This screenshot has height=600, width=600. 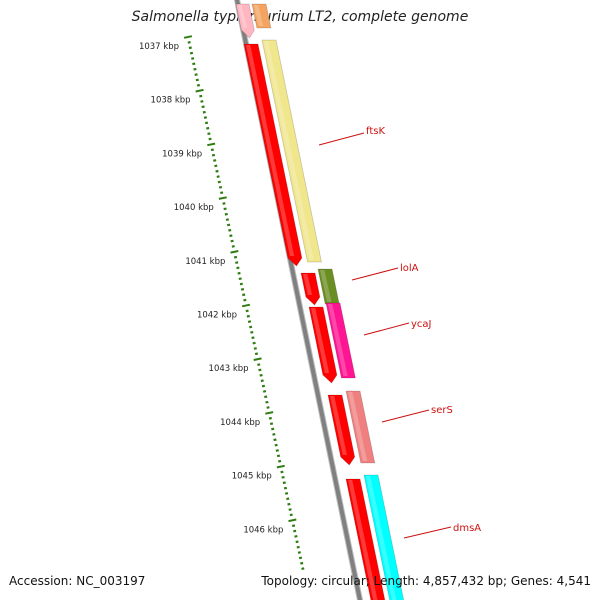 I want to click on gene-dmsA, so click(x=384, y=537).